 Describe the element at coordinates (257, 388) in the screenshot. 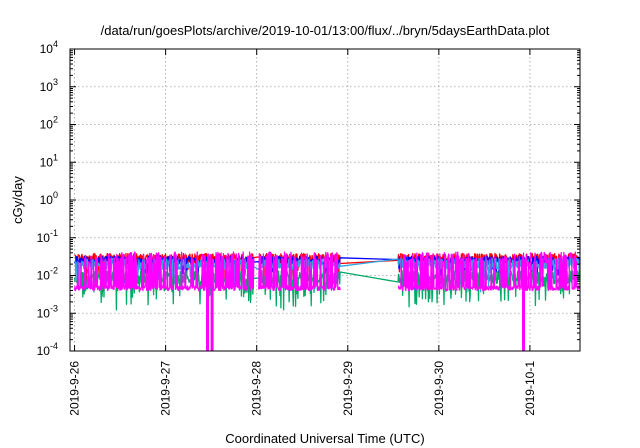

I see `x-tick-label: 2019-9-28` at that location.